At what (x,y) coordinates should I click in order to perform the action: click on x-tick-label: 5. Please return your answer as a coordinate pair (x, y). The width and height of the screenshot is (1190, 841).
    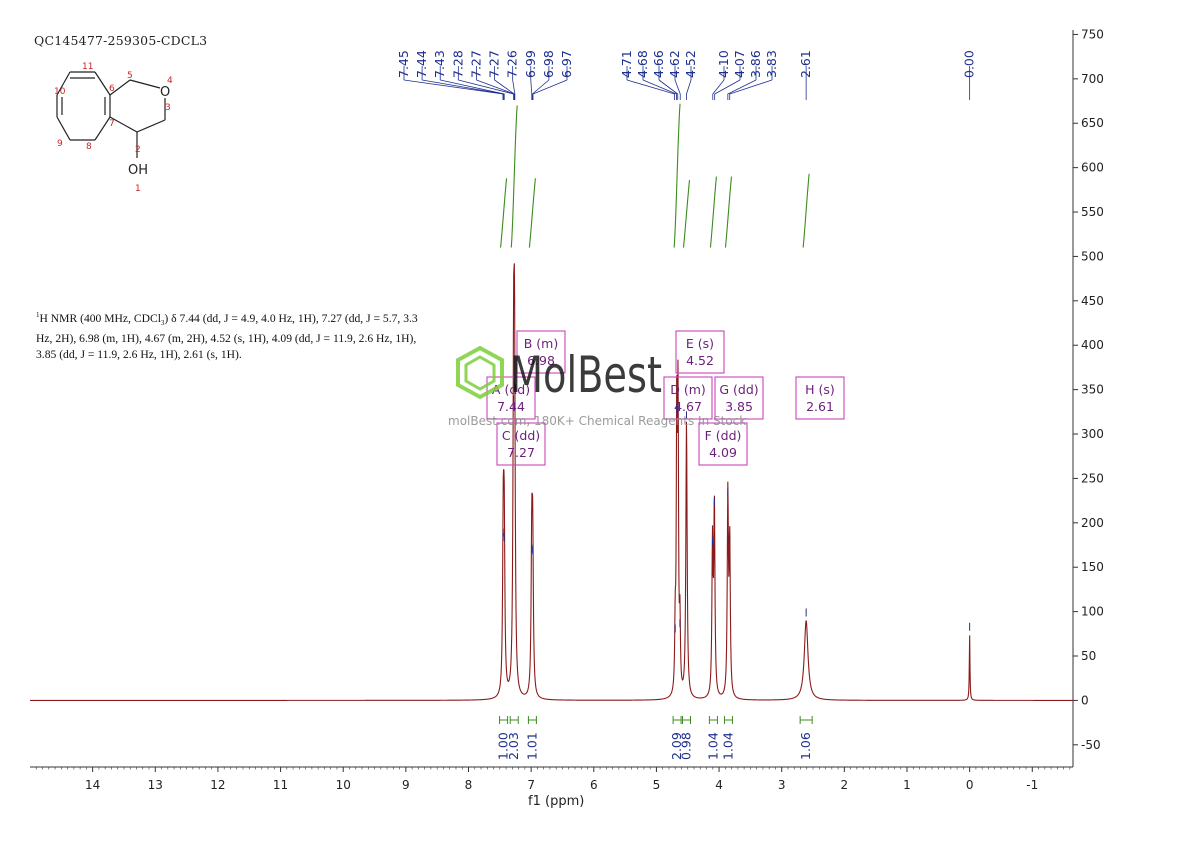
    Looking at the image, I should click on (657, 785).